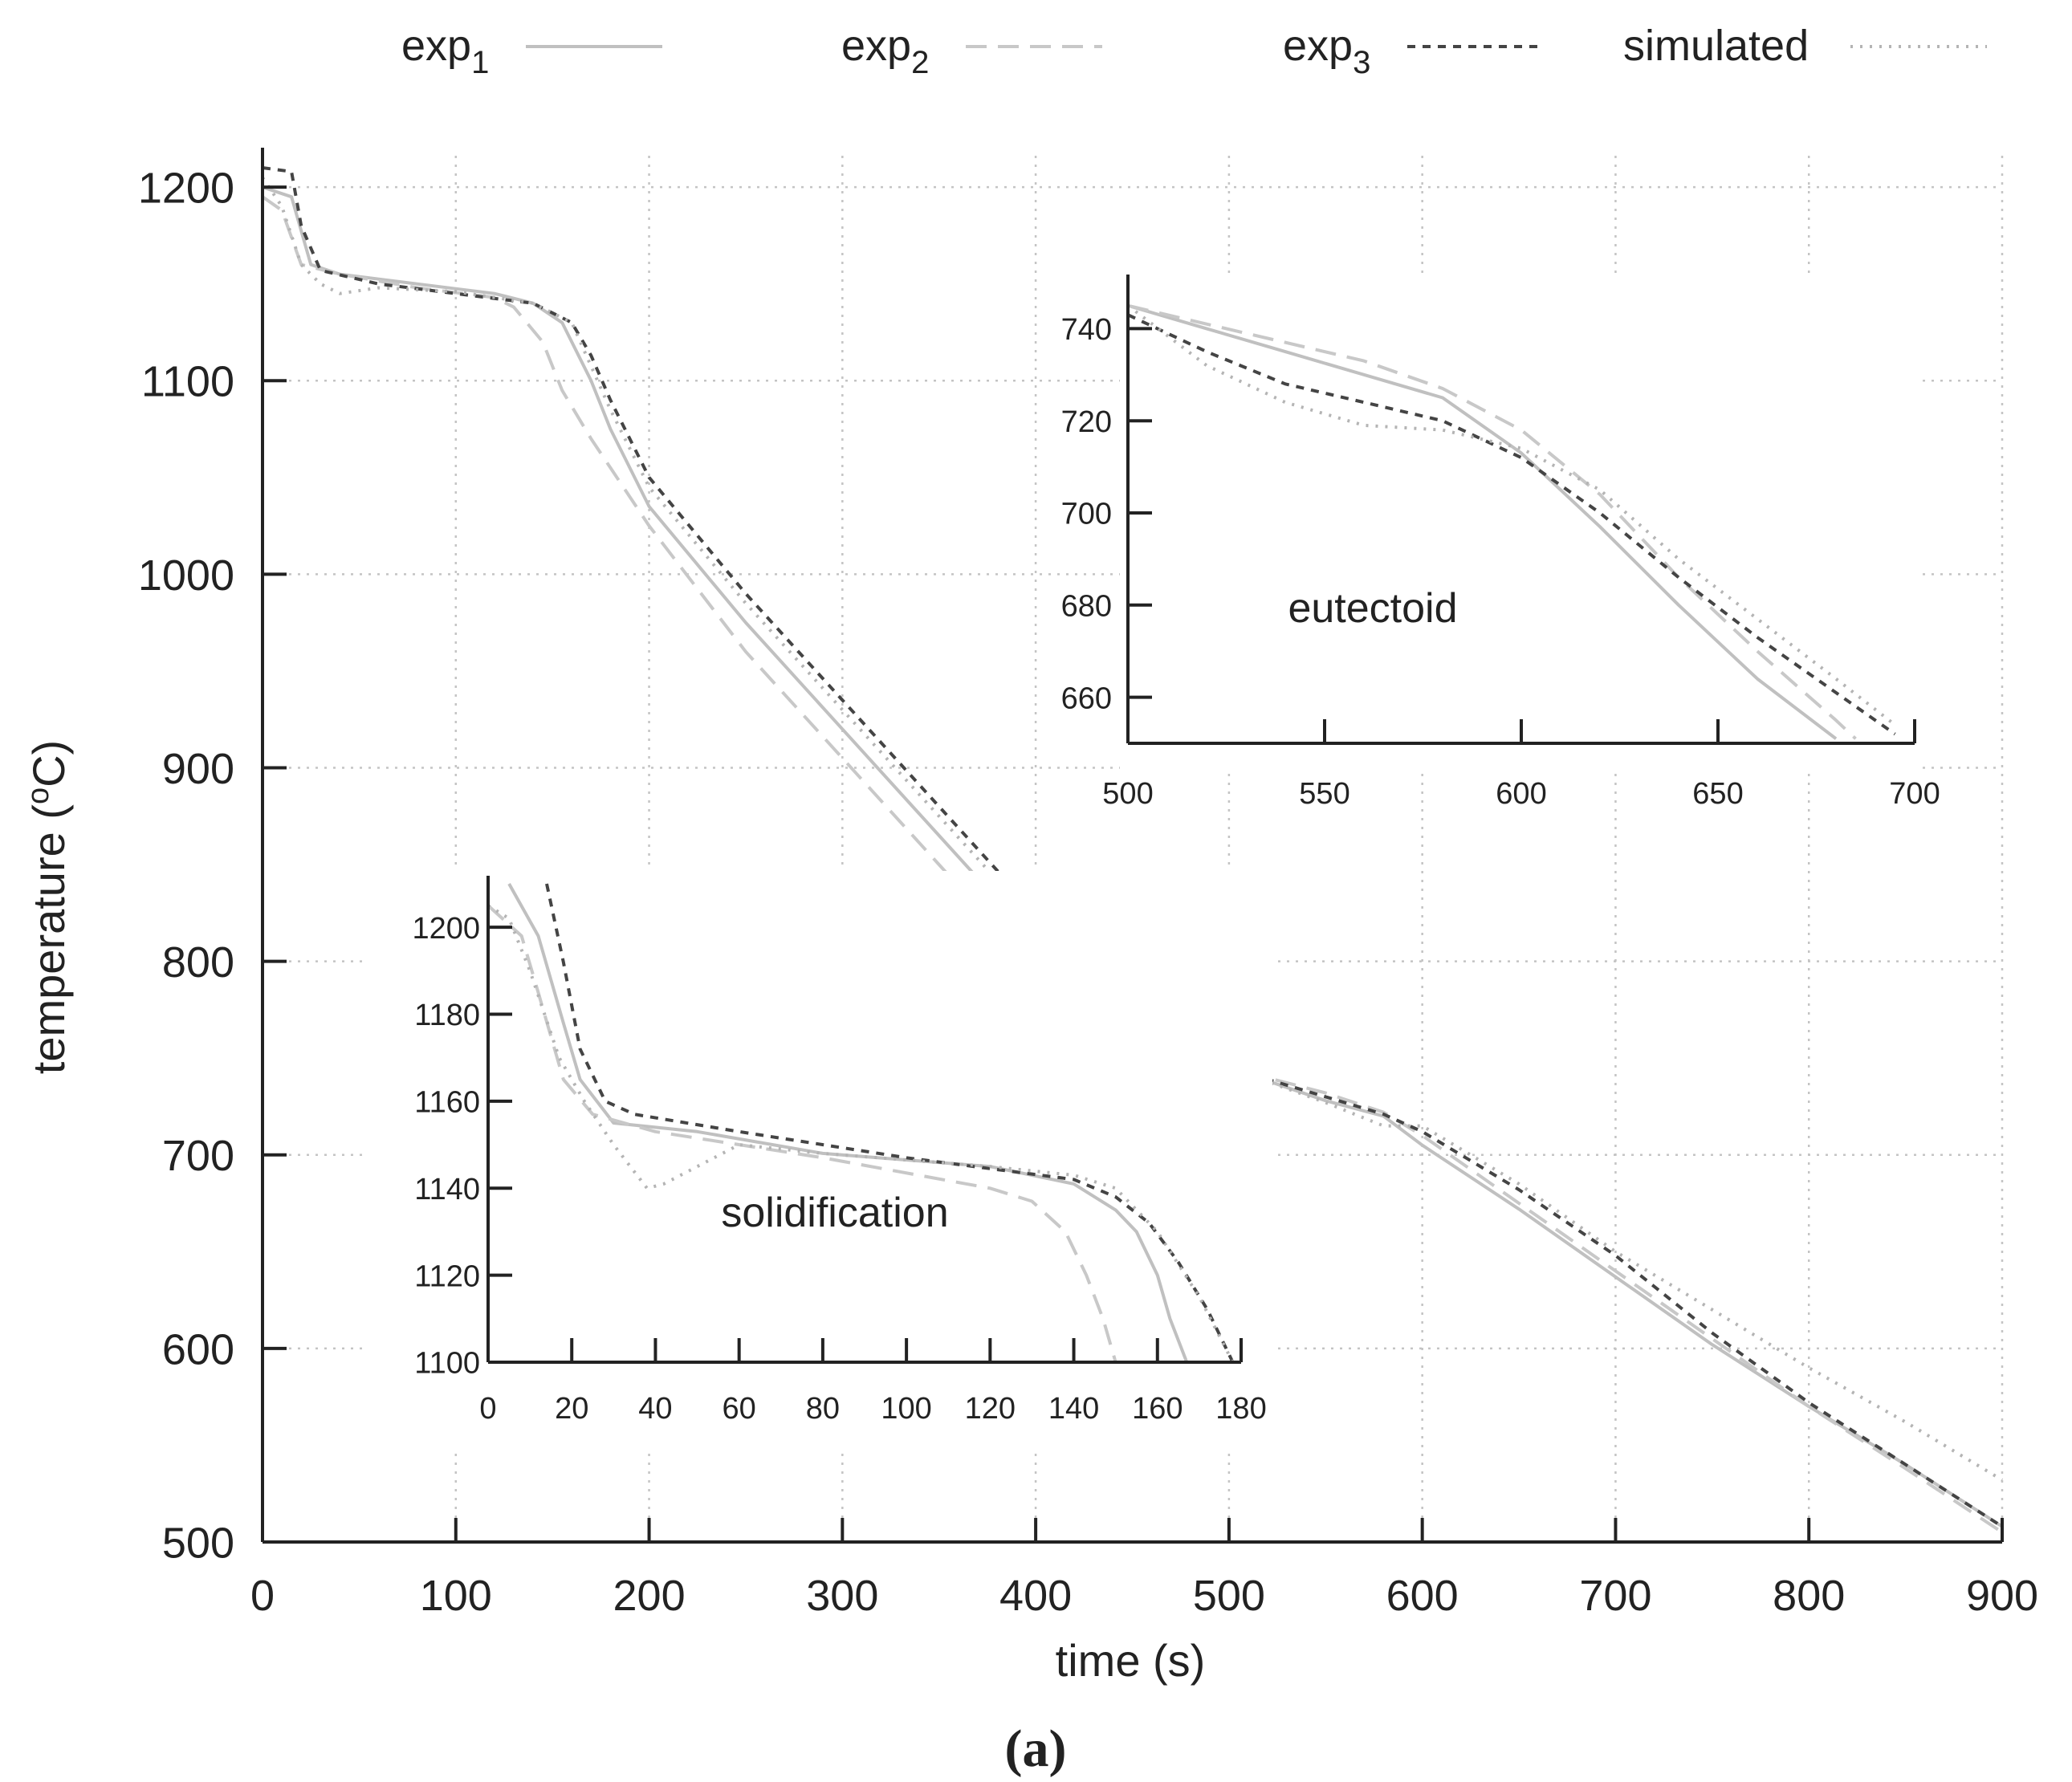  I want to click on solidification-series-exp2, so click(801, 1133).